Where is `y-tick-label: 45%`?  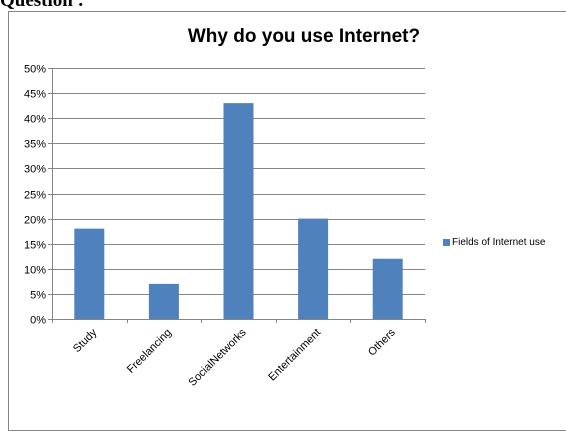 y-tick-label: 45% is located at coordinates (35, 95).